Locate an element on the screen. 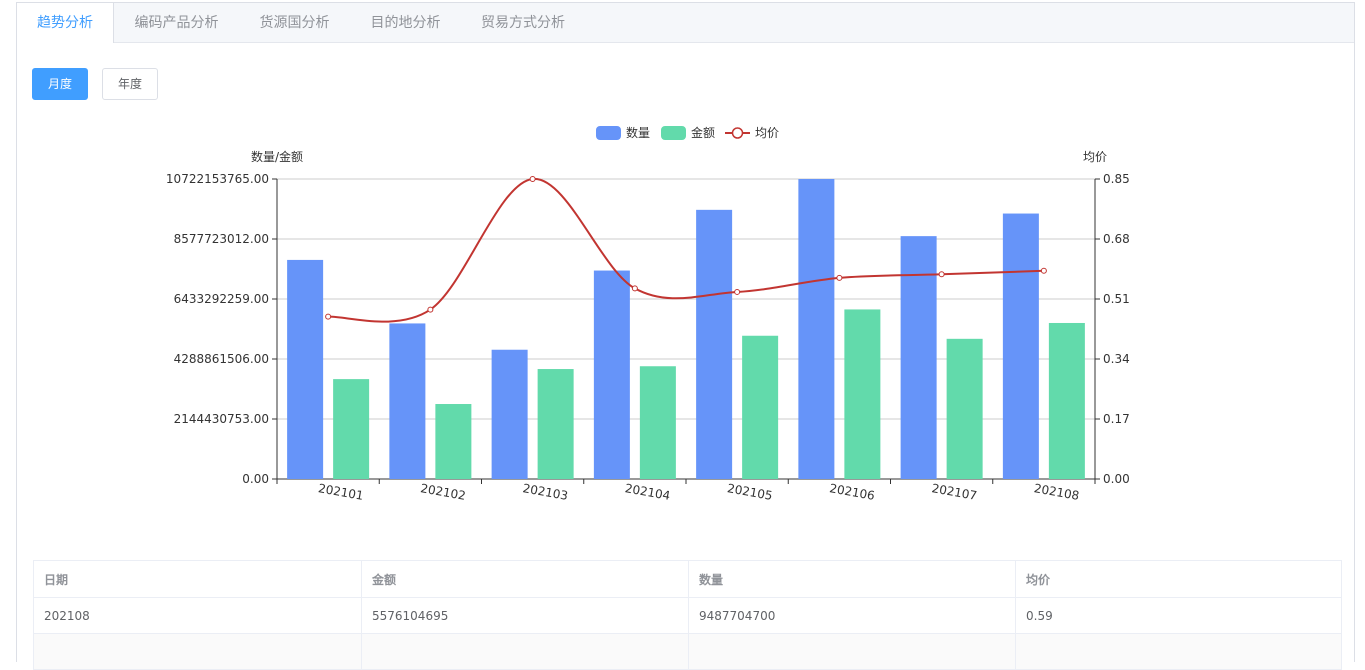  table-header-row: 日期 金额 数量 均价 is located at coordinates (687, 579).